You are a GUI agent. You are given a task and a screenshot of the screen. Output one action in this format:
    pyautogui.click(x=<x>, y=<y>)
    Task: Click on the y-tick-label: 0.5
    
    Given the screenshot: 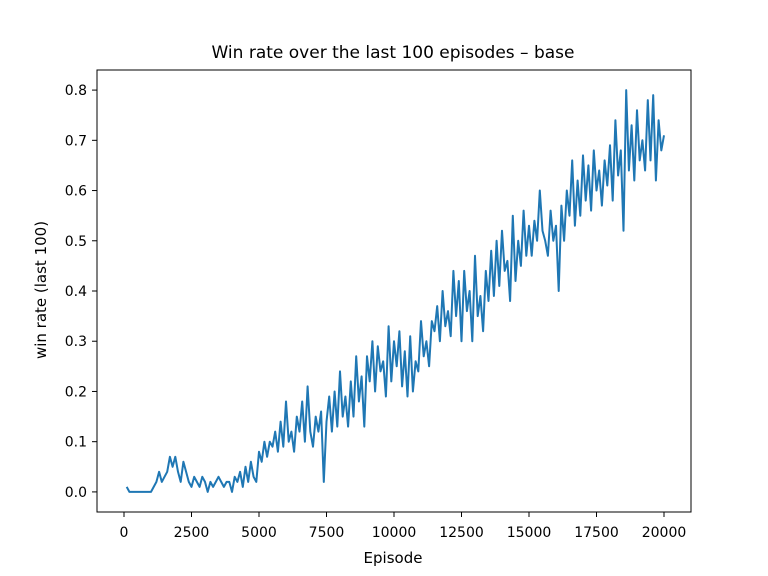 What is the action you would take?
    pyautogui.click(x=76, y=242)
    